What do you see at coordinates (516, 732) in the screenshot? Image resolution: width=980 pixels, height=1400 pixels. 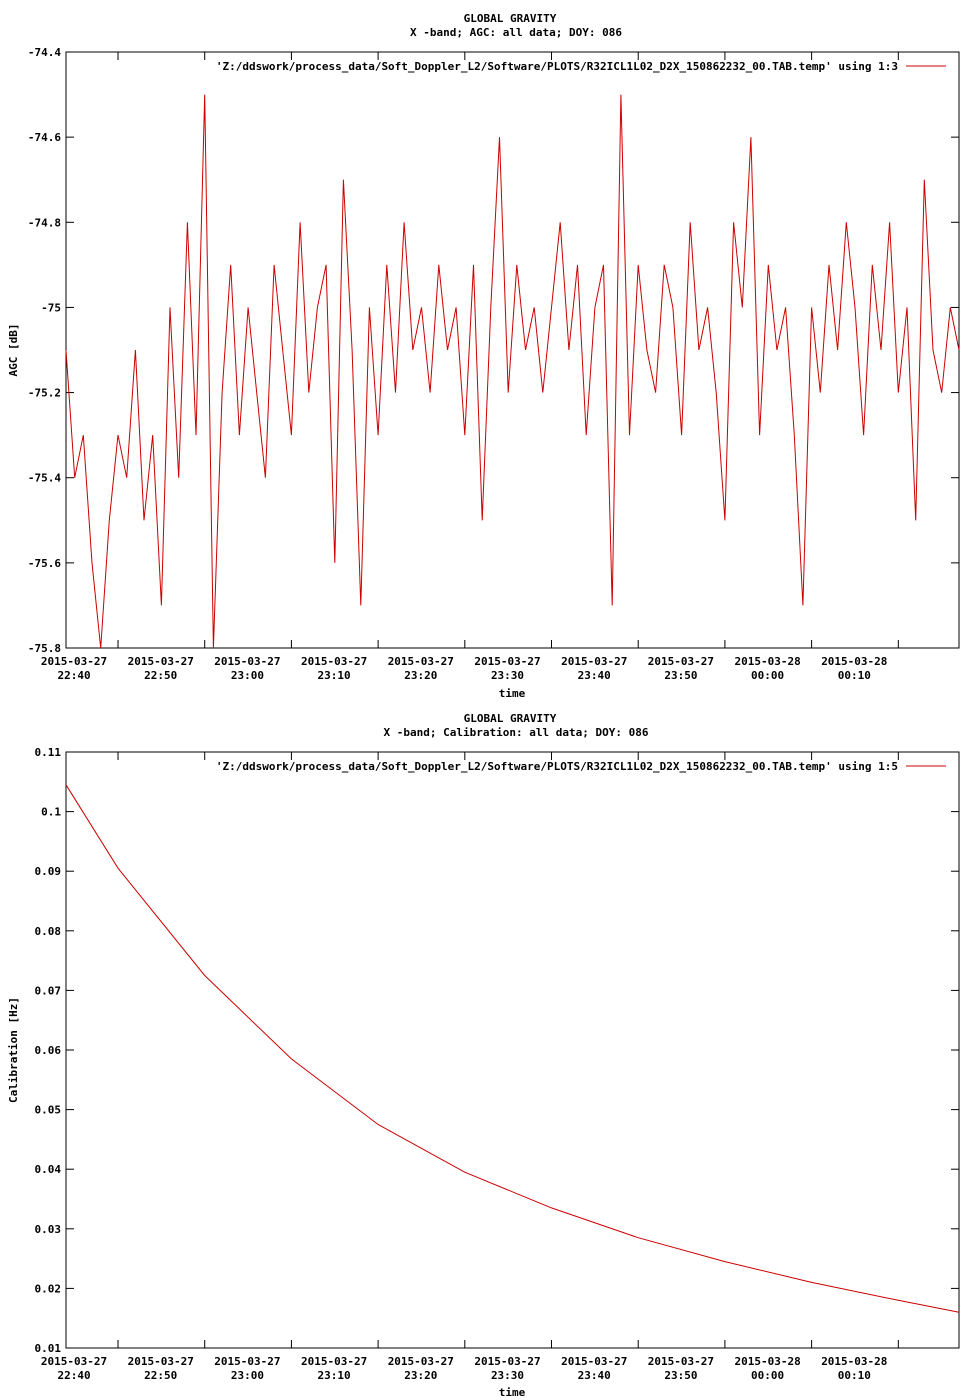 I see `chart-subtitle: X -band; Calibration: all data; DOY: 086` at bounding box center [516, 732].